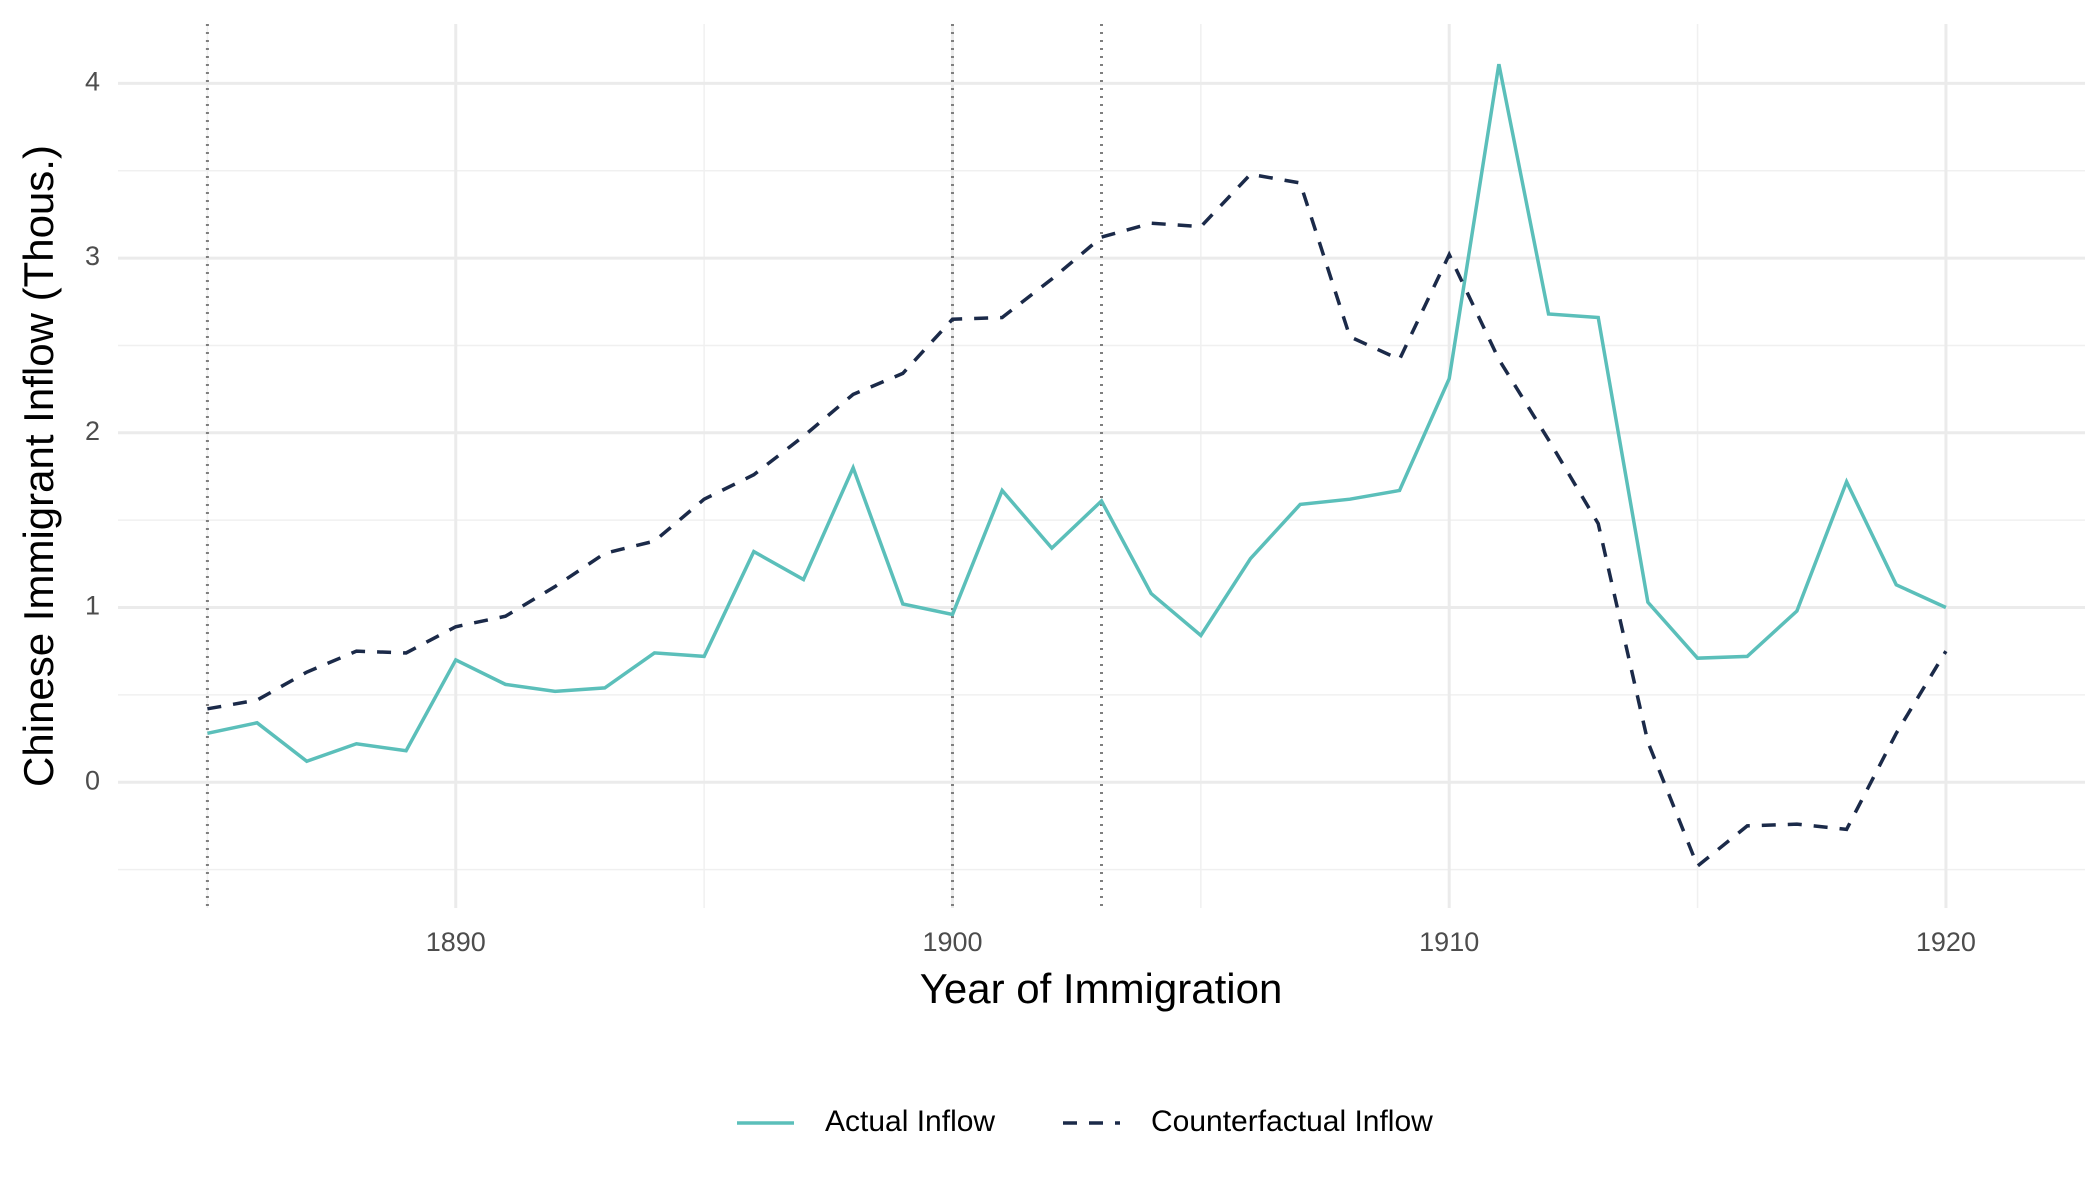  What do you see at coordinates (1101, 988) in the screenshot?
I see `x-axis-title: Year of Immigration` at bounding box center [1101, 988].